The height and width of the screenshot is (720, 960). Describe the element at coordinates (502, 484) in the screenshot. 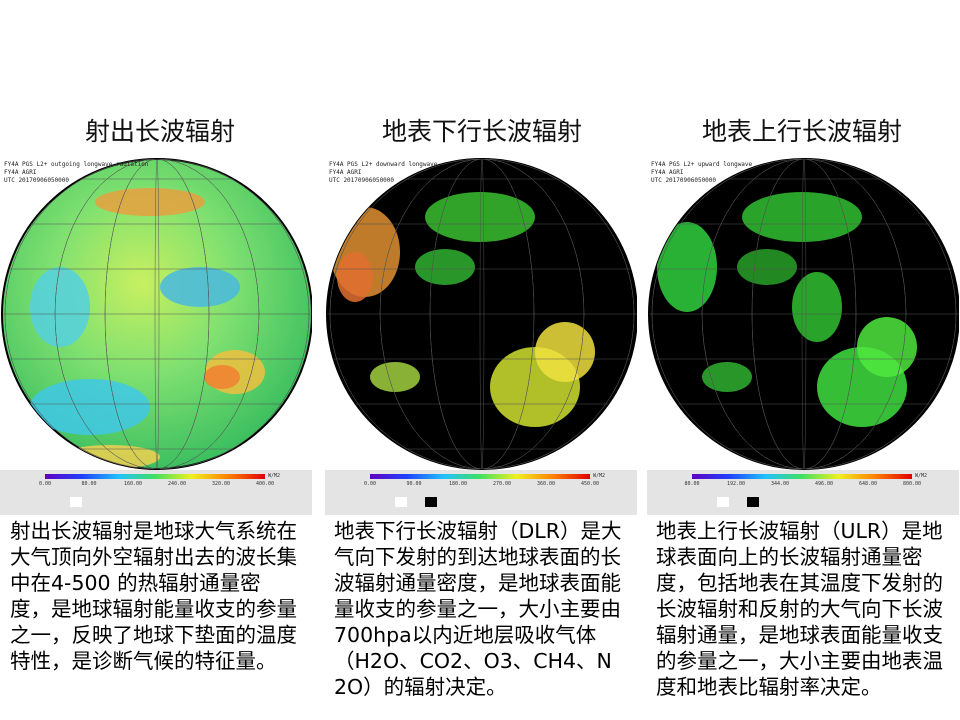

I see `colorbar-tick-label: 270.00` at that location.